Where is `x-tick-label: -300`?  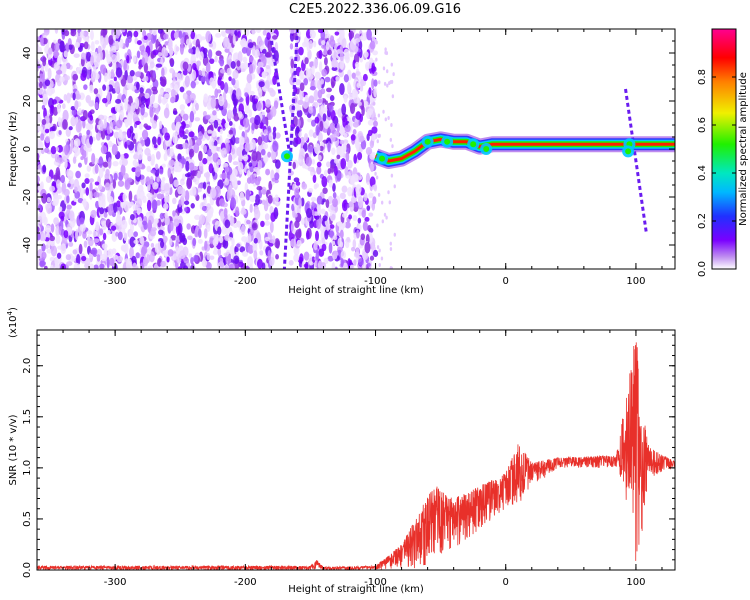 x-tick-label: -300 is located at coordinates (115, 281).